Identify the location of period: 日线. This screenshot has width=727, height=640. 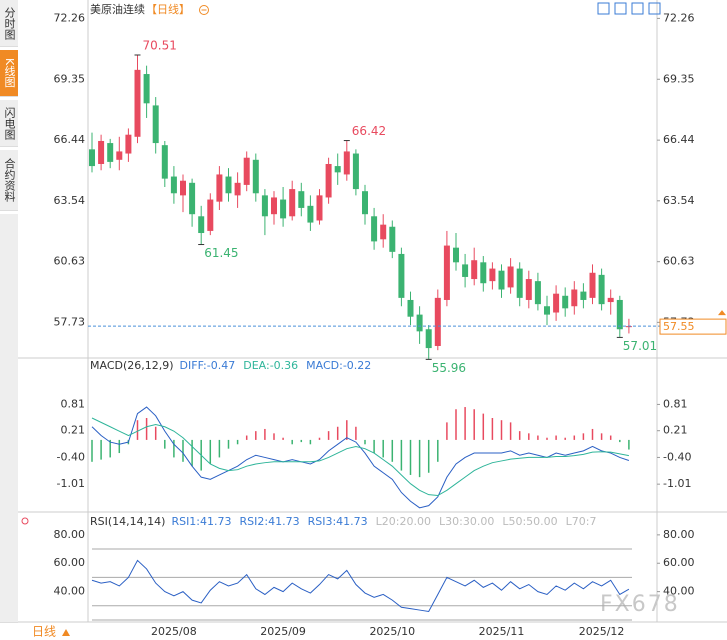
(44, 632).